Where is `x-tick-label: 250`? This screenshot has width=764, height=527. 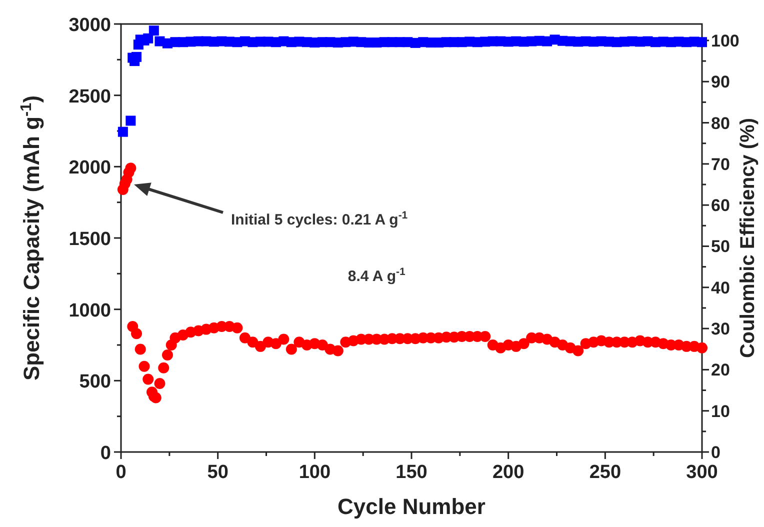
x-tick-label: 250 is located at coordinates (605, 472).